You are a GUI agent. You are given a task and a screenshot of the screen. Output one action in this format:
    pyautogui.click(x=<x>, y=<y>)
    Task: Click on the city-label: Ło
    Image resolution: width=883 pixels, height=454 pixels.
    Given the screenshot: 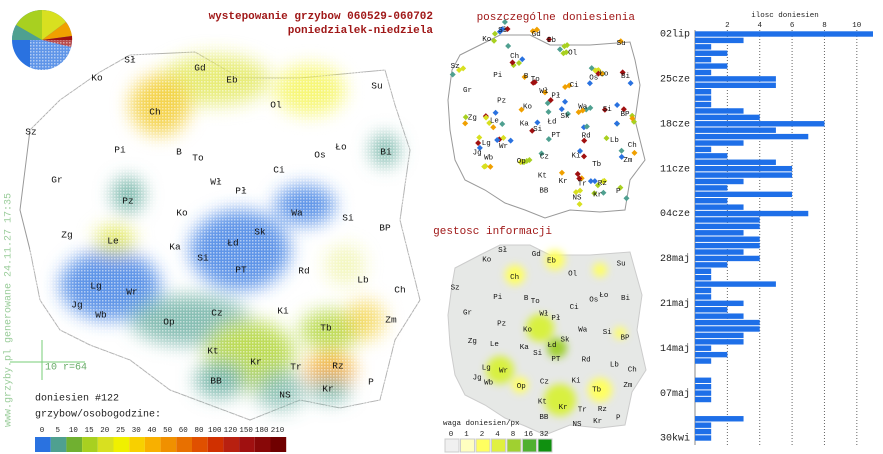 What is the action you would take?
    pyautogui.click(x=604, y=296)
    